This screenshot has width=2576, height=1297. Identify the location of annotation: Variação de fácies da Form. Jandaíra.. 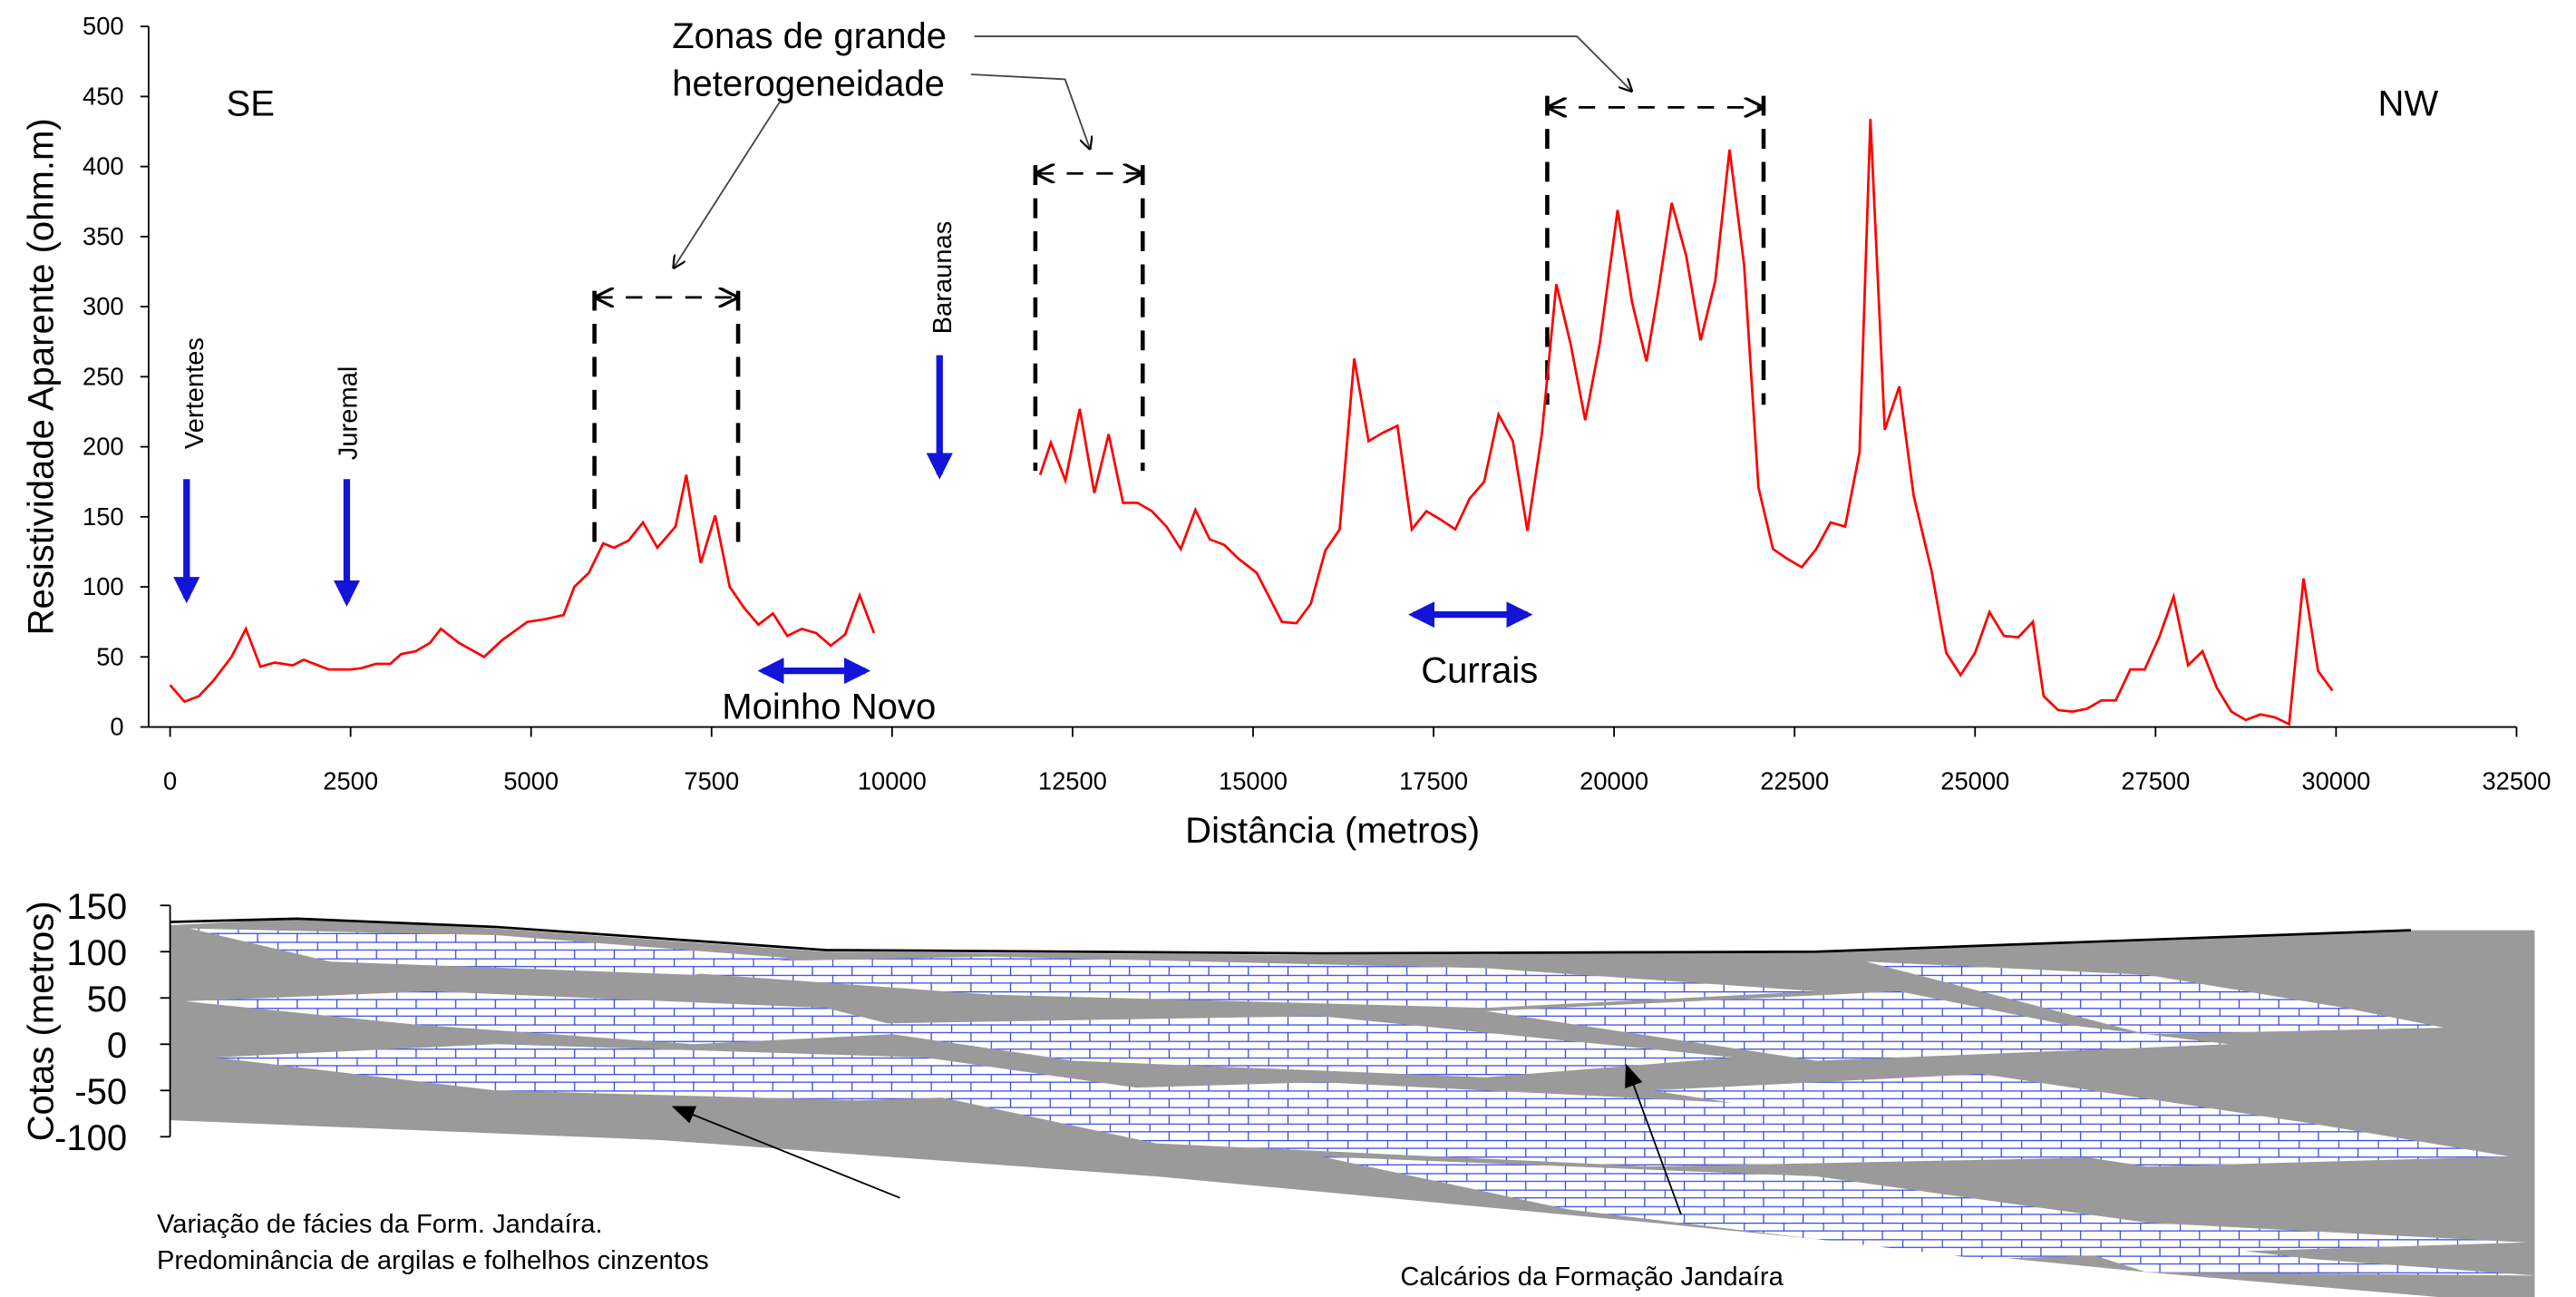
(380, 1224).